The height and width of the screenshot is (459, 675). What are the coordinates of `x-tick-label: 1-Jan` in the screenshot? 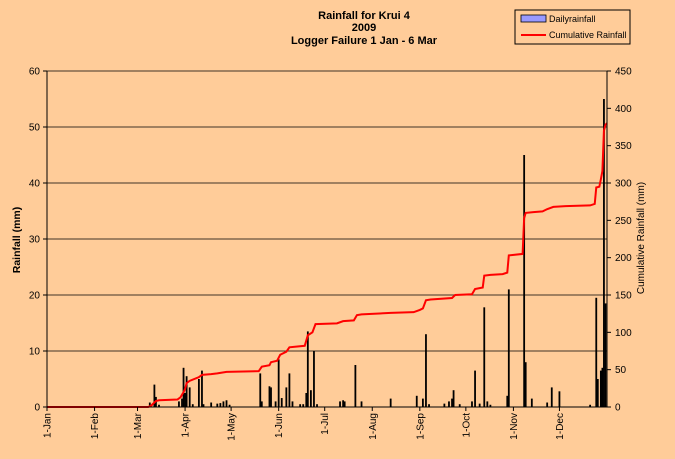 It's located at (48, 425).